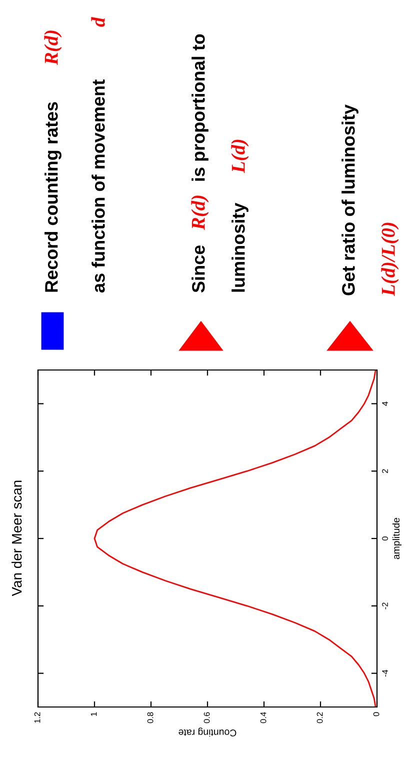  I want to click on text: luminosity, so click(240, 247).